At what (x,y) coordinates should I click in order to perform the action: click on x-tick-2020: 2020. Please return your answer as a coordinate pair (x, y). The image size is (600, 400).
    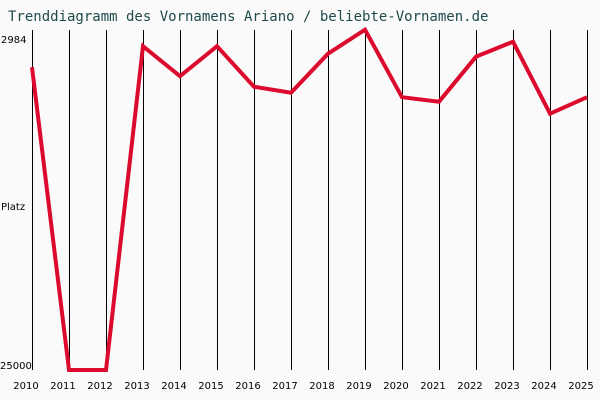
    Looking at the image, I should click on (396, 386).